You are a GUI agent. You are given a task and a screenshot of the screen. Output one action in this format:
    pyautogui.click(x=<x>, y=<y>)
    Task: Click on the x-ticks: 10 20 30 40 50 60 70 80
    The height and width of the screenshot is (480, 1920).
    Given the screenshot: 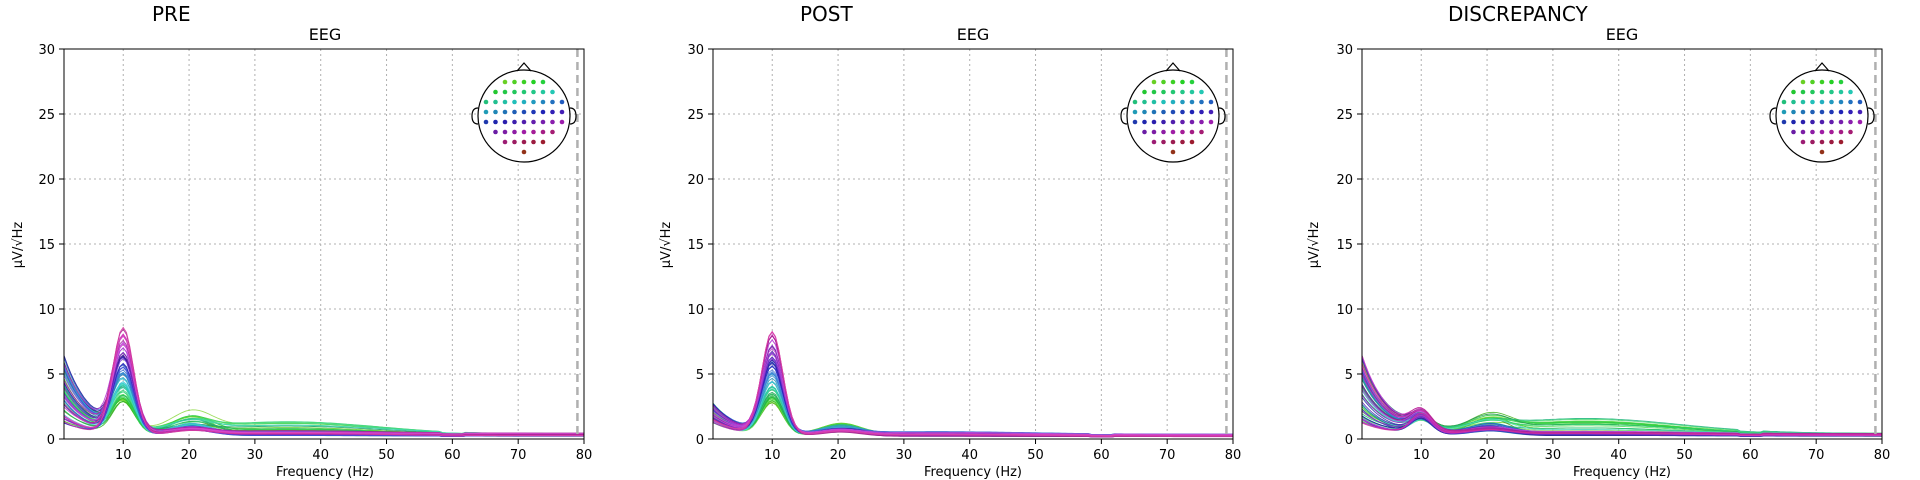 What is the action you would take?
    pyautogui.click(x=1002, y=451)
    